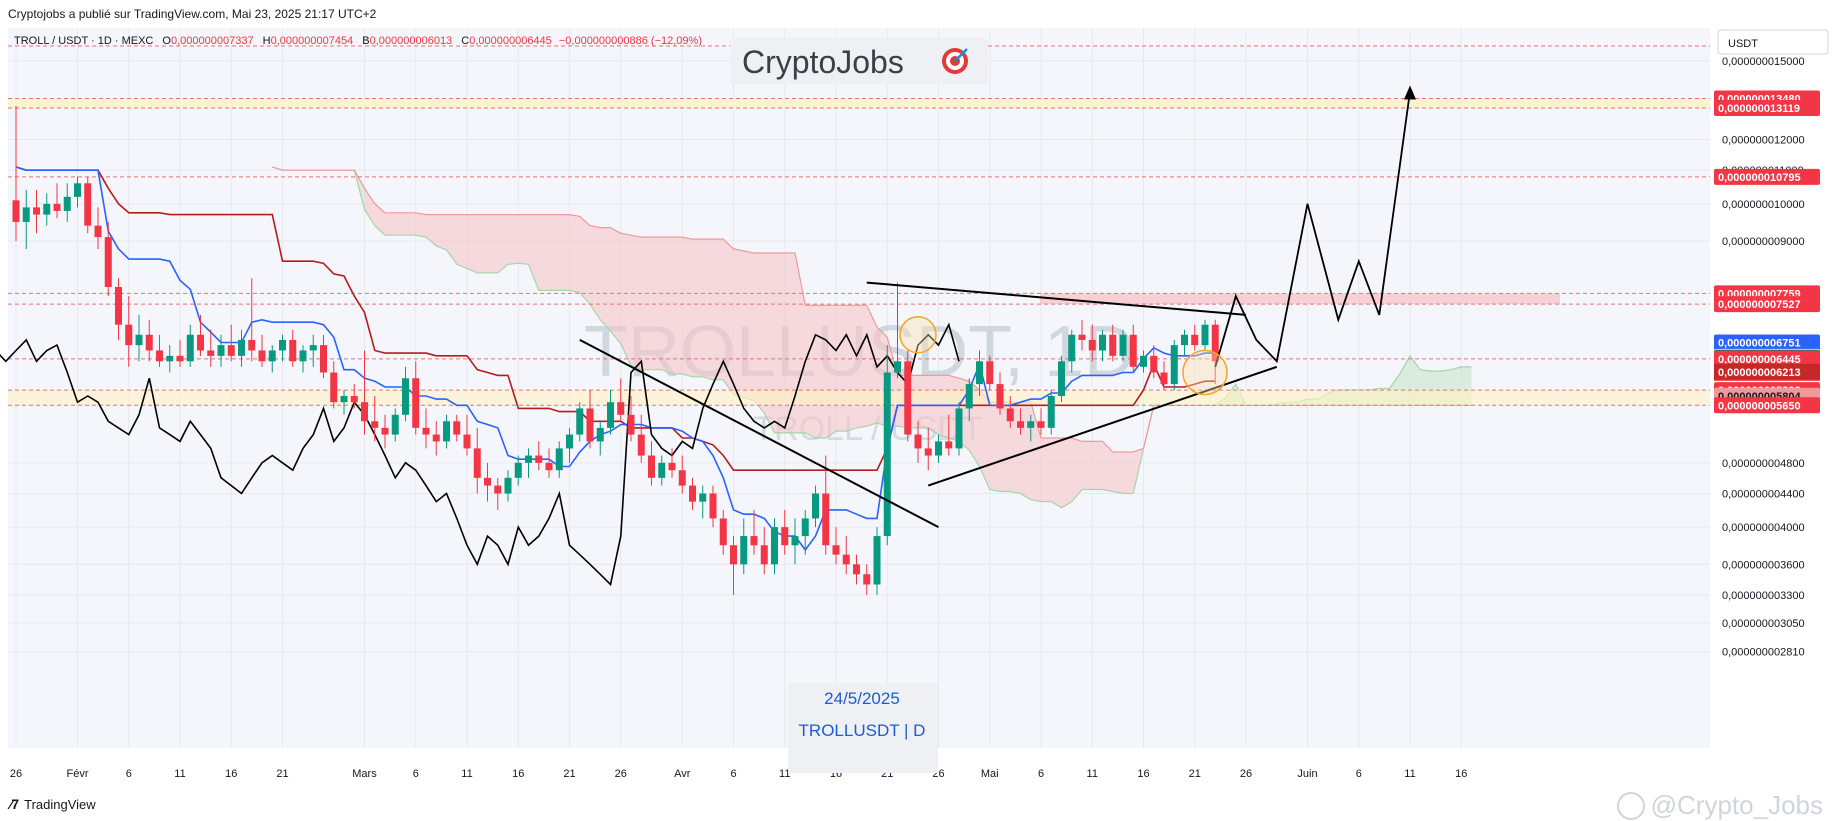 This screenshot has height=821, width=1835. What do you see at coordinates (465, 41) in the screenshot?
I see `legend-c-label: C` at bounding box center [465, 41].